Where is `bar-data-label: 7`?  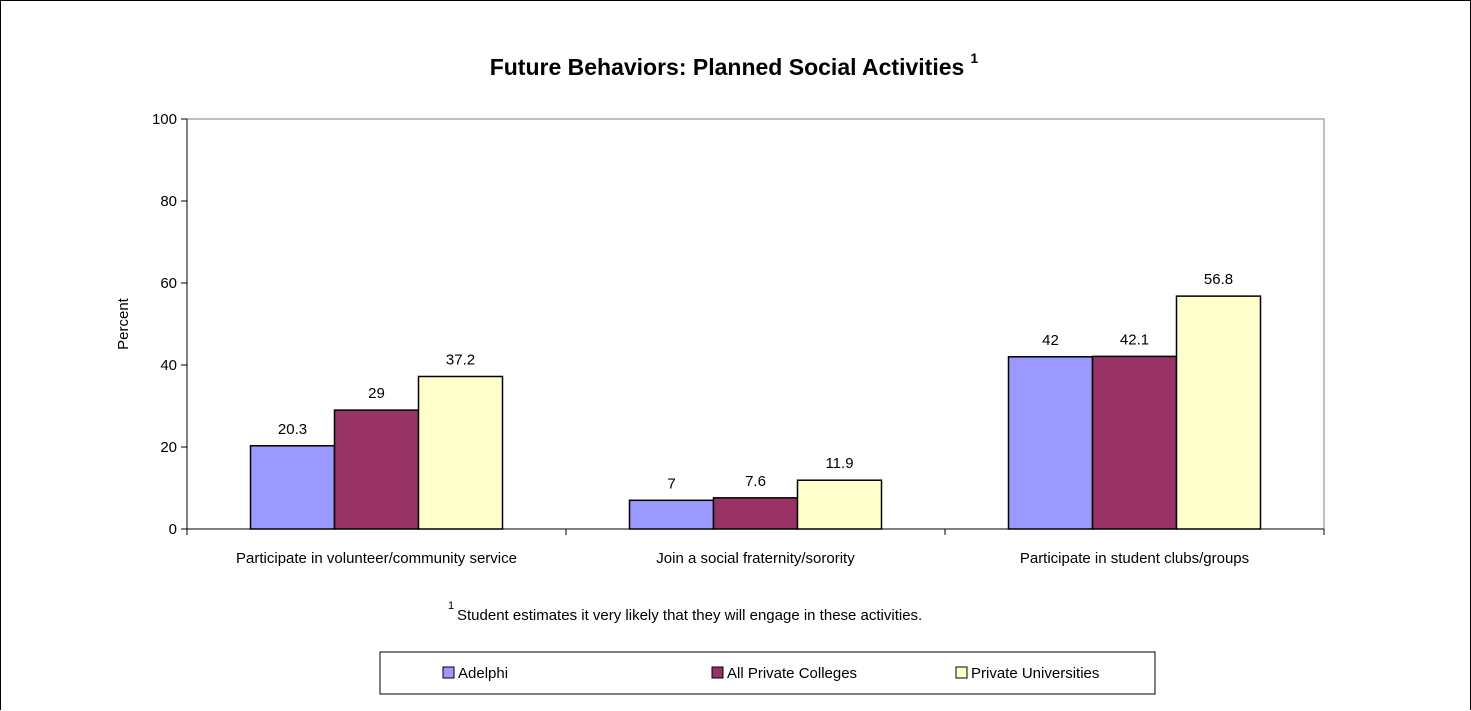 bar-data-label: 7 is located at coordinates (671, 483).